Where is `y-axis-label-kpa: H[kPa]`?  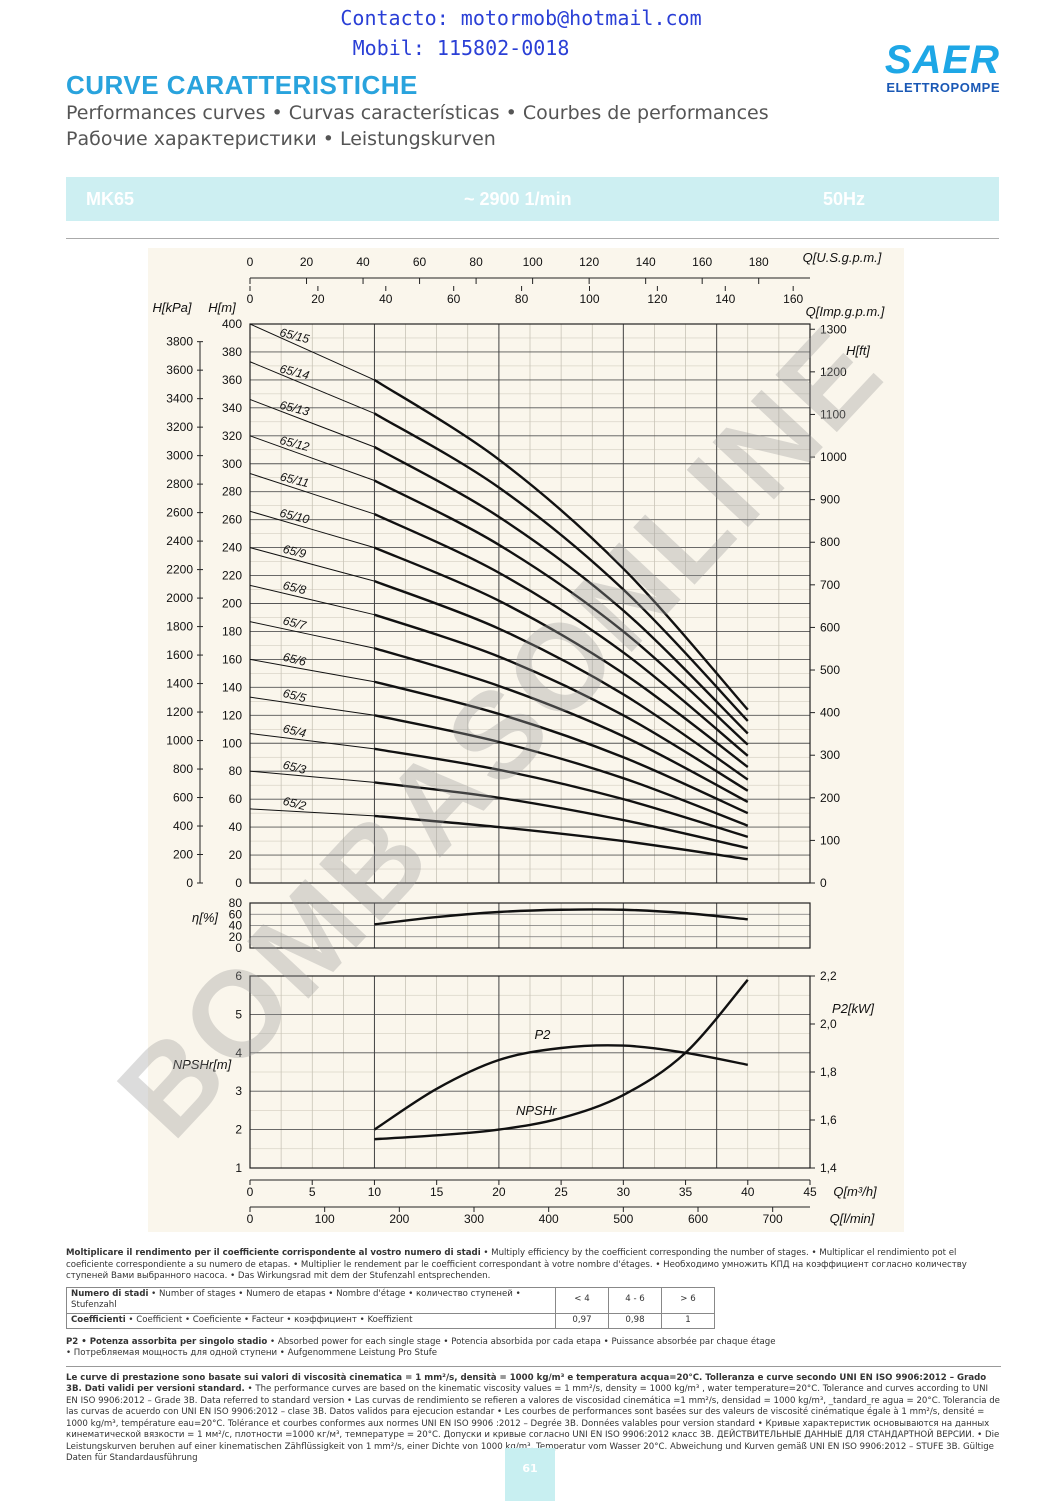
y-axis-label-kpa: H[kPa] is located at coordinates (171, 307).